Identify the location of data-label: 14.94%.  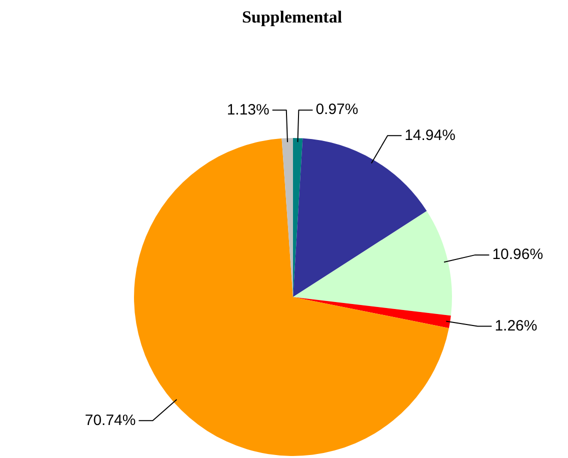
(430, 135).